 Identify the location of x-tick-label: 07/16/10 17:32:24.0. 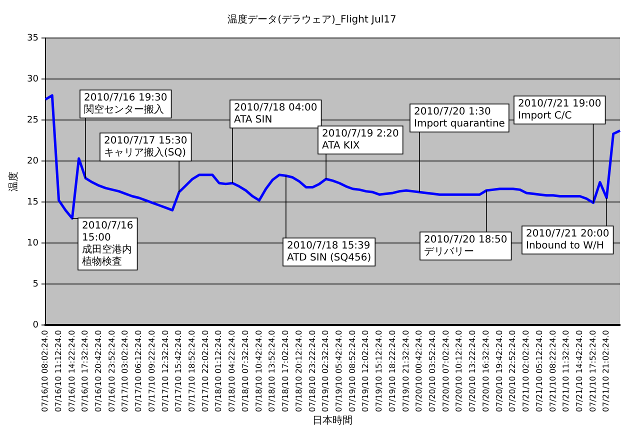
(85, 371).